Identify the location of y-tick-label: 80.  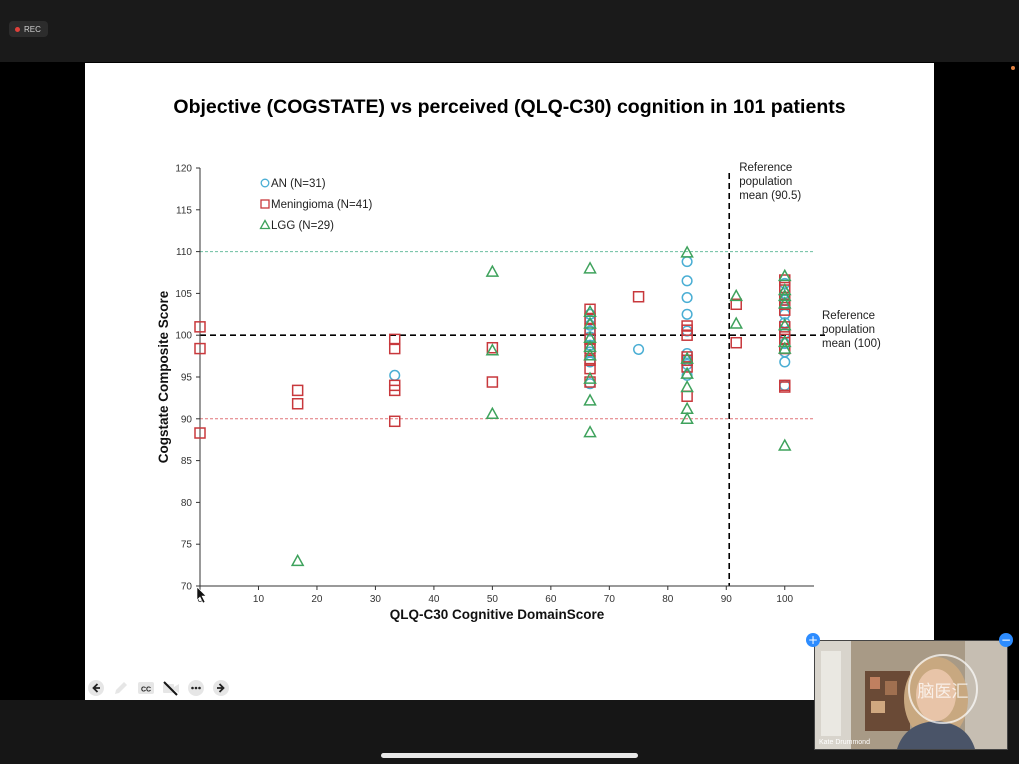
(187, 503).